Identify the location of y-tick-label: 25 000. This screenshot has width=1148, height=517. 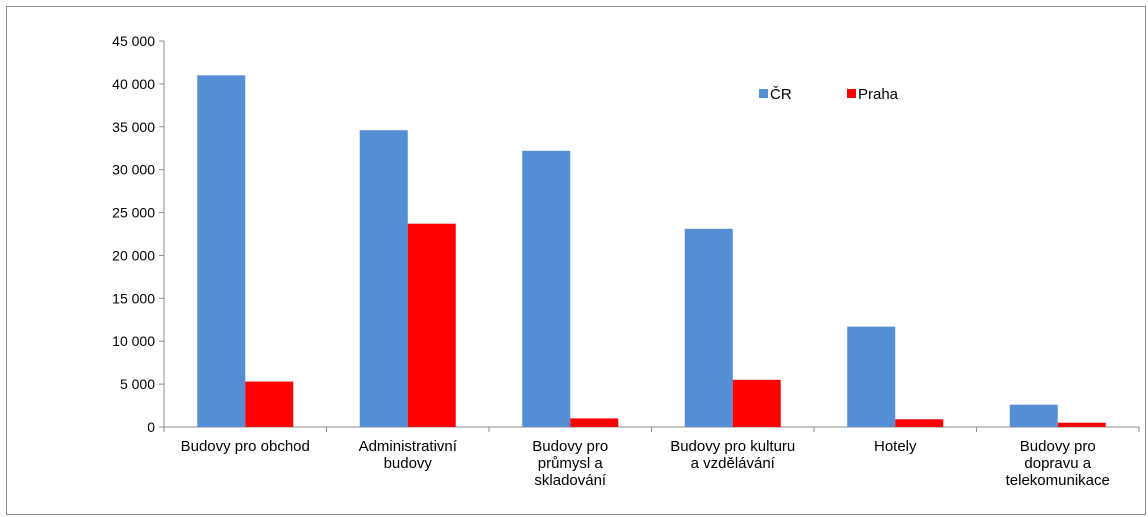
(133, 213).